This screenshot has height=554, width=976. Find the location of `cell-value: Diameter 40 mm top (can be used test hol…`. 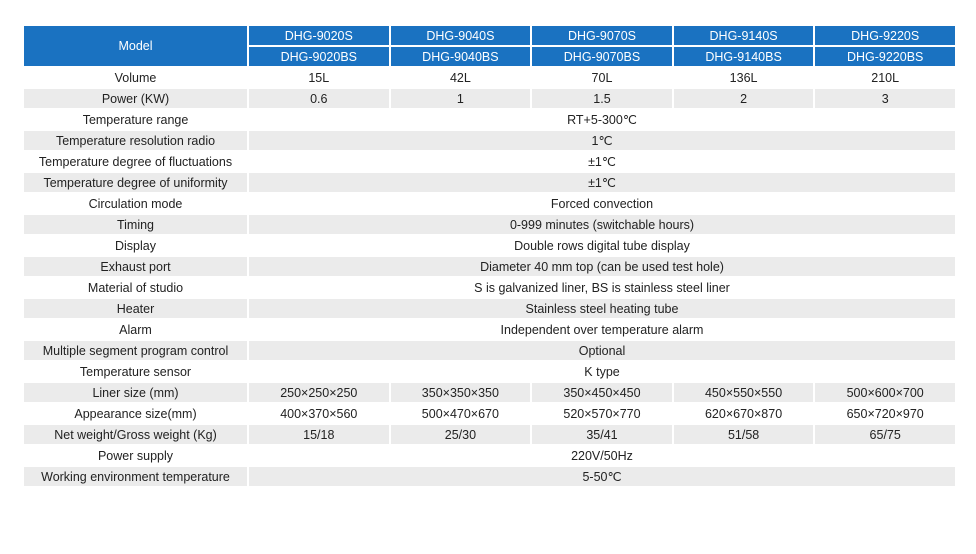

cell-value: Diameter 40 mm top (can be used test hol… is located at coordinates (602, 266).